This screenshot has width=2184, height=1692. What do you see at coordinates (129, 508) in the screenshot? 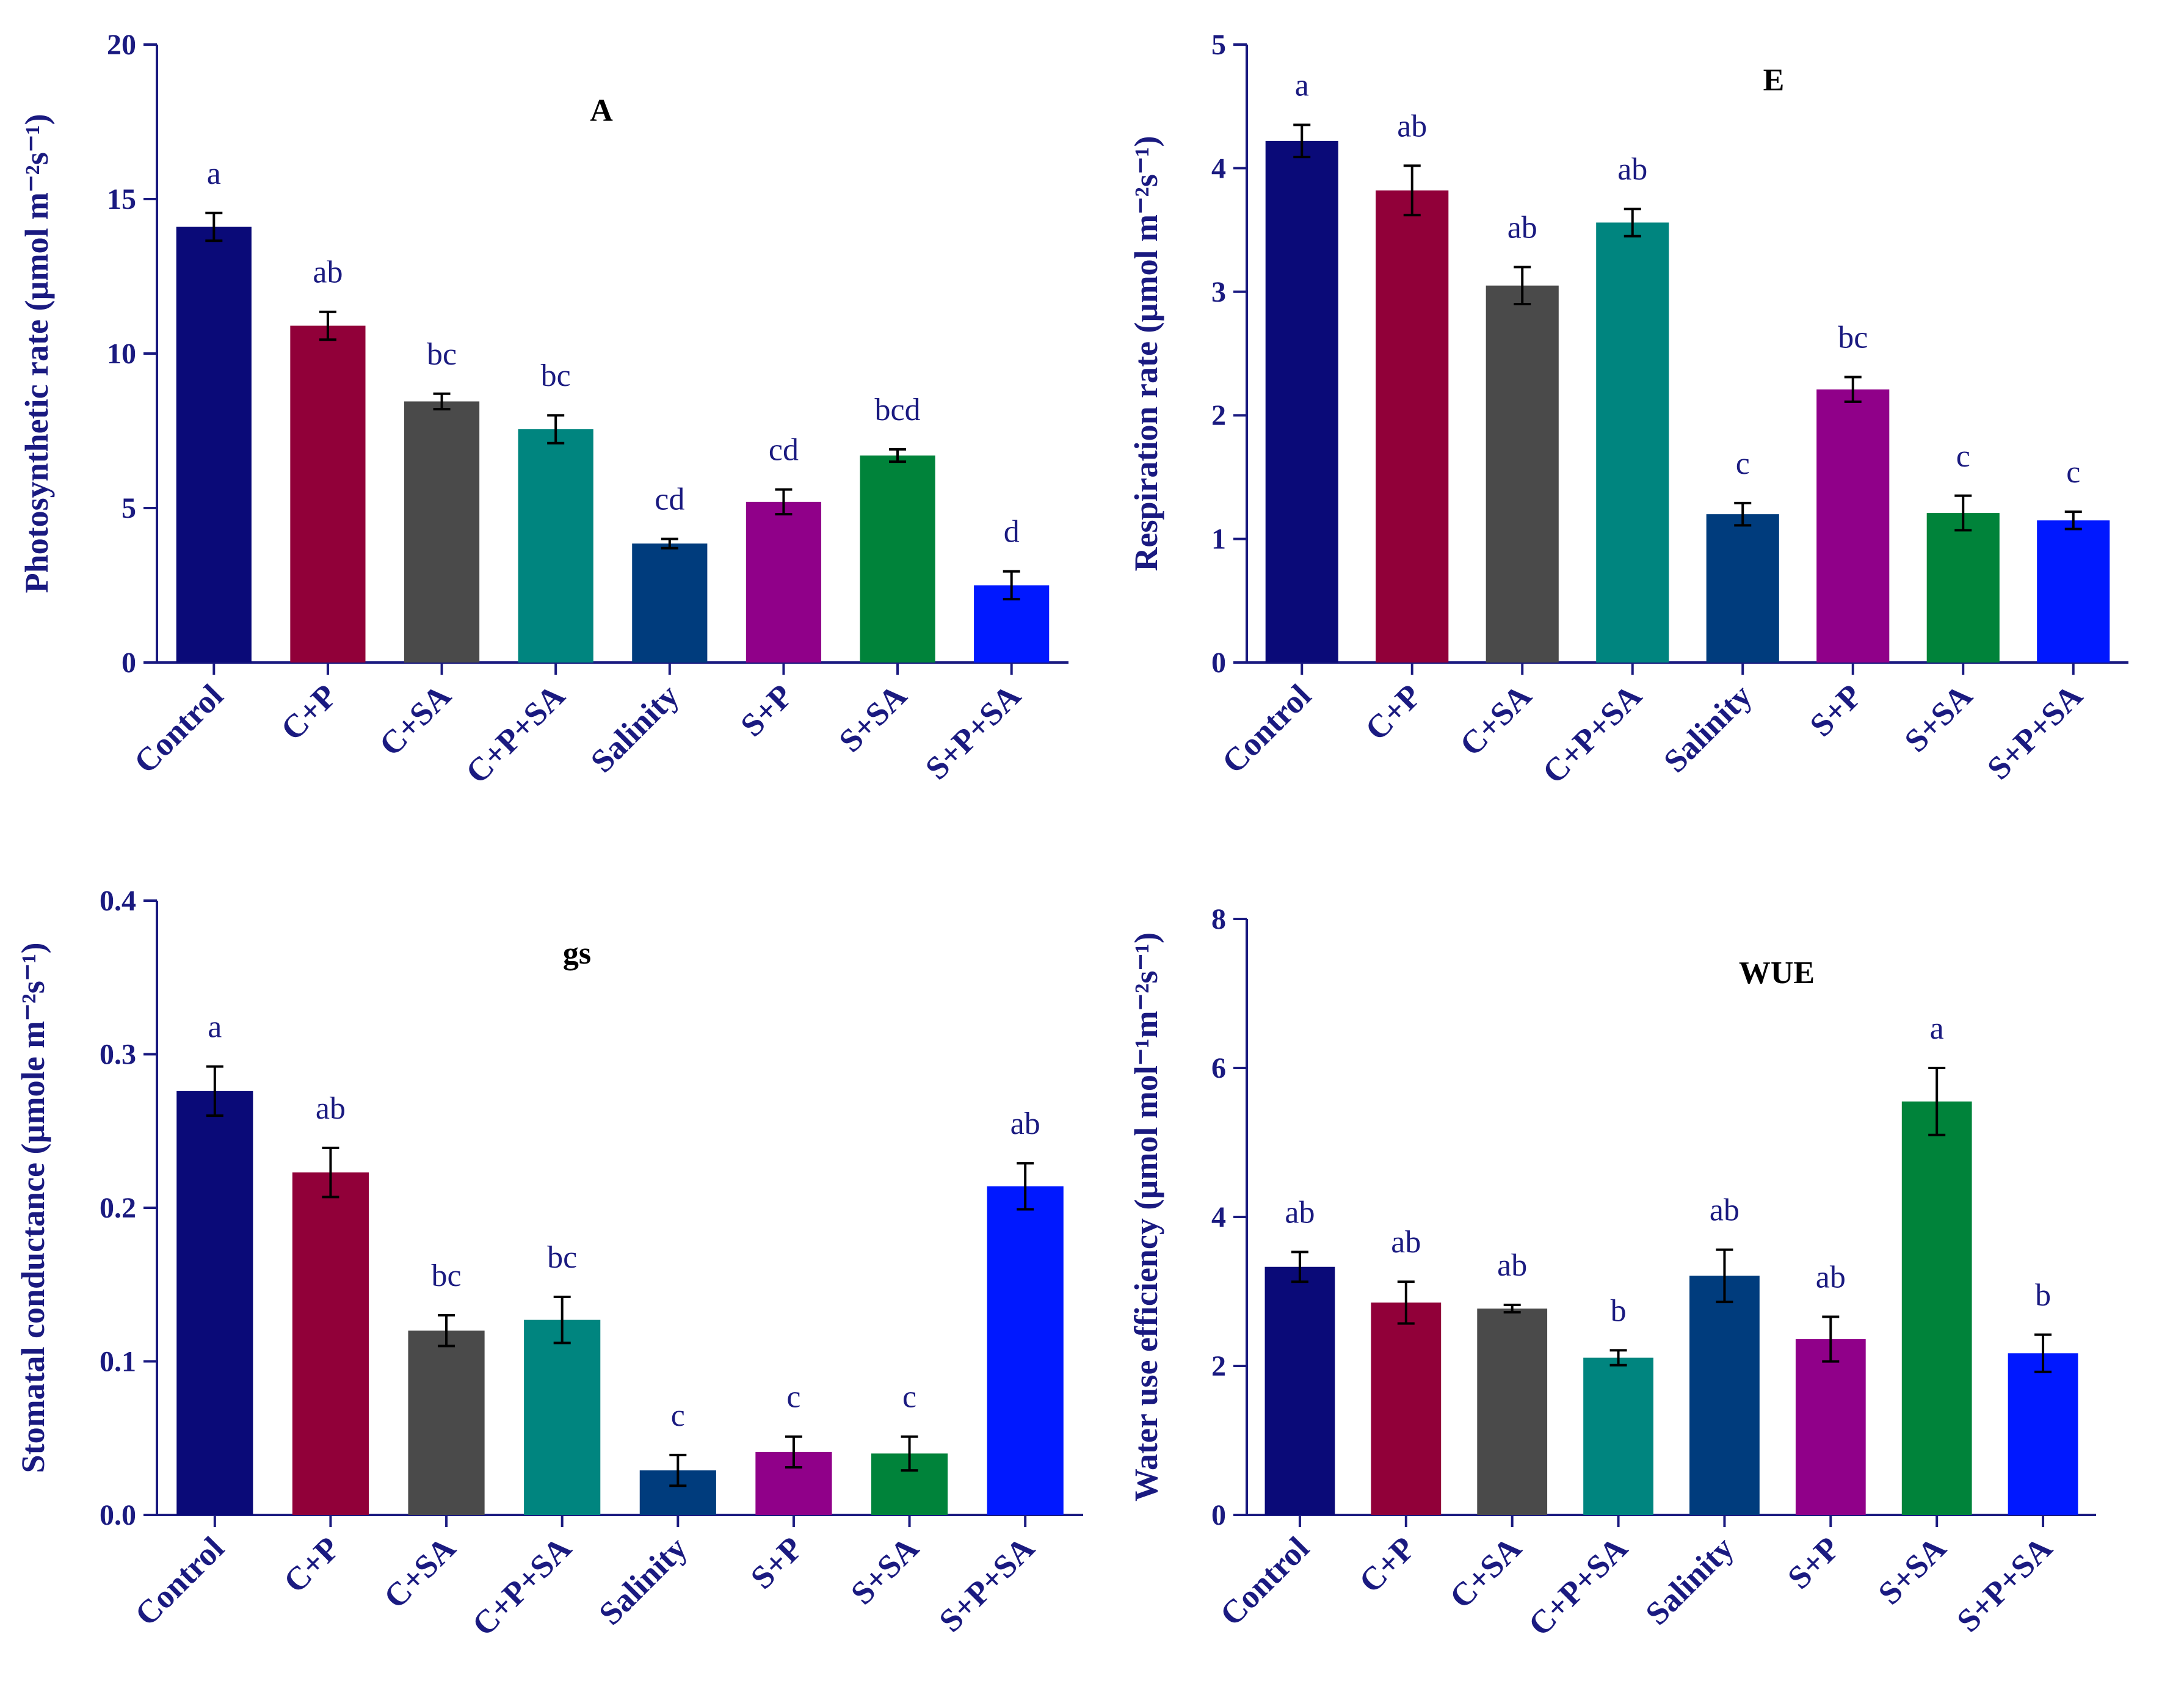
I see `y-tick-label: 5` at bounding box center [129, 508].